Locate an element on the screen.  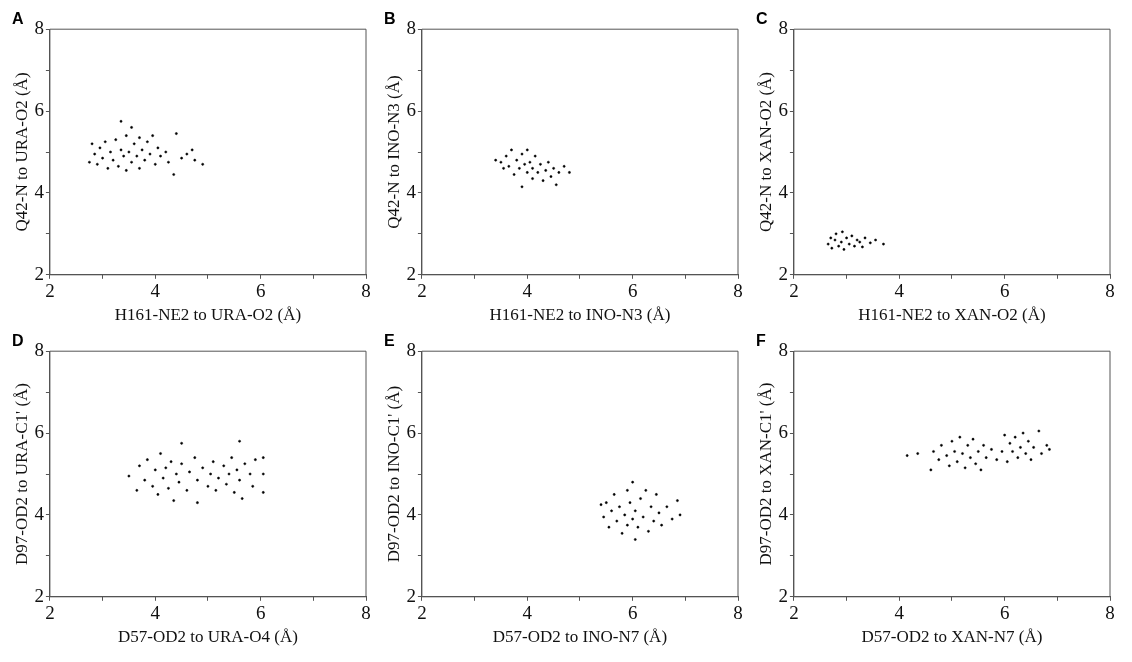
y-axis-title: Q42-N to XAN-O2 (Å) is located at coordinates (765, 152).